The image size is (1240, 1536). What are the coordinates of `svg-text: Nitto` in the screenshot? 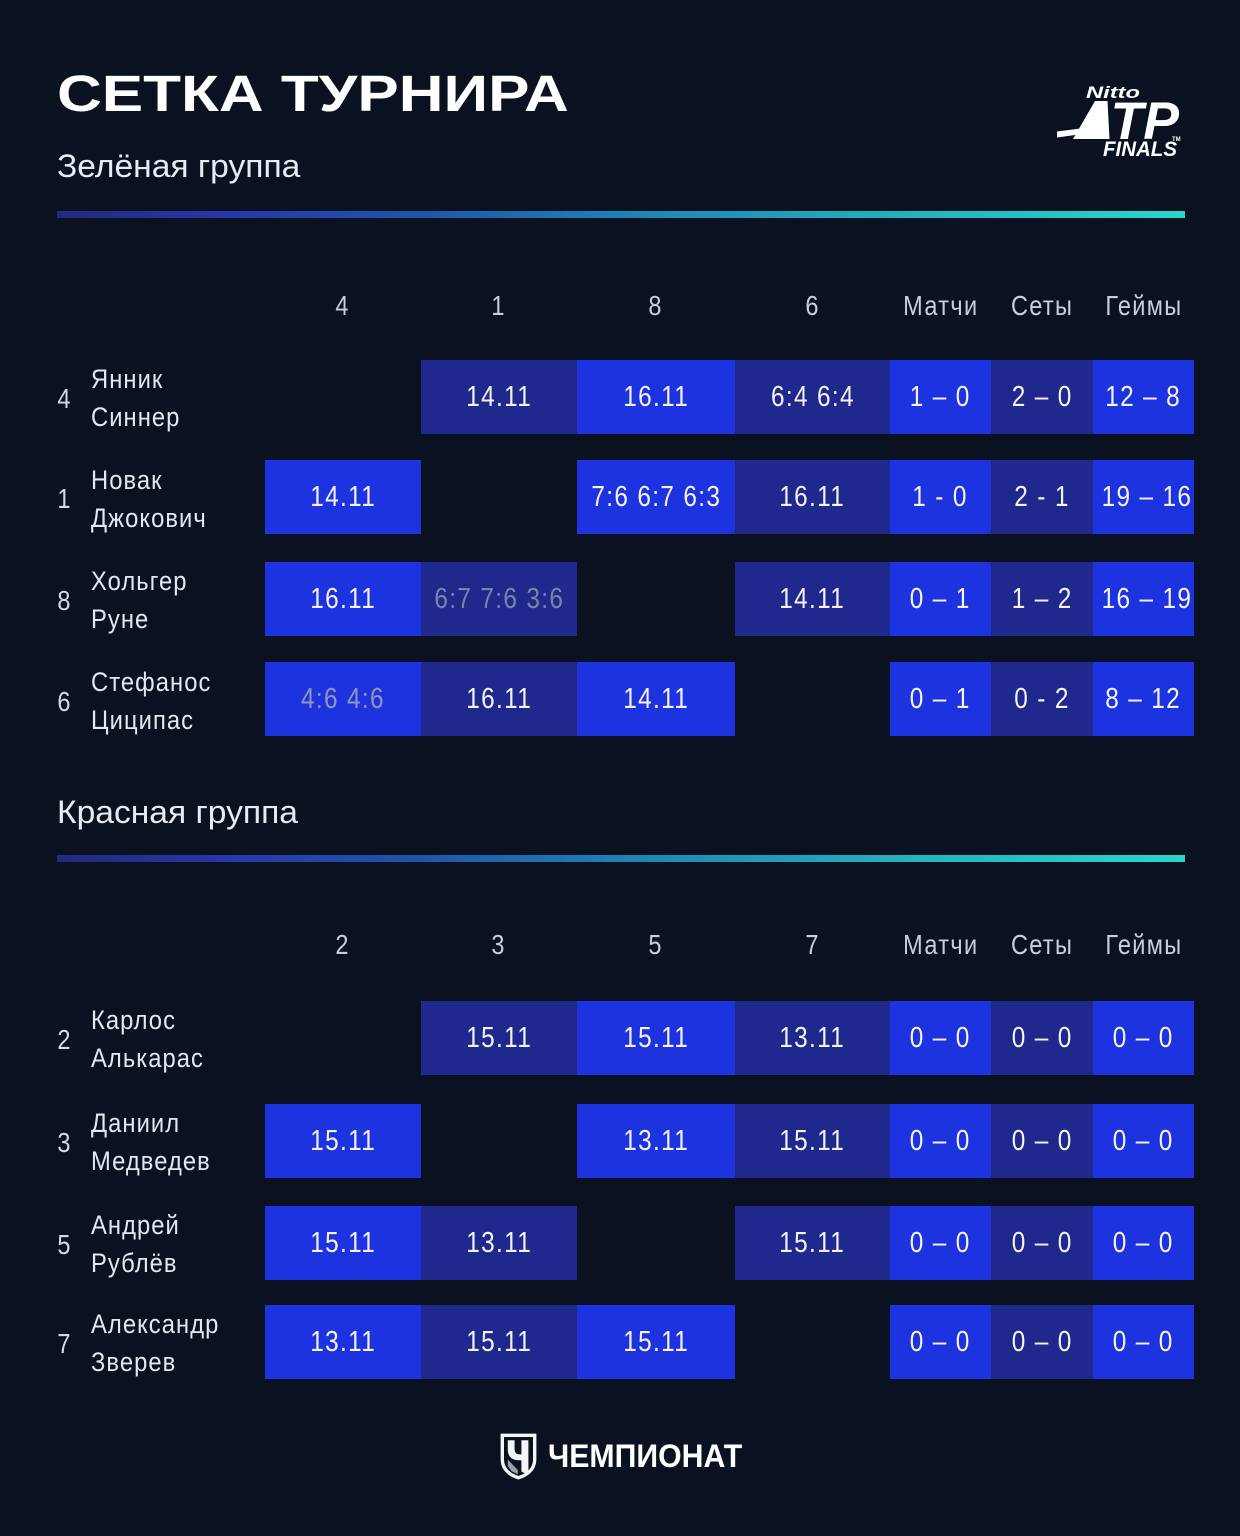 It's located at (1113, 92).